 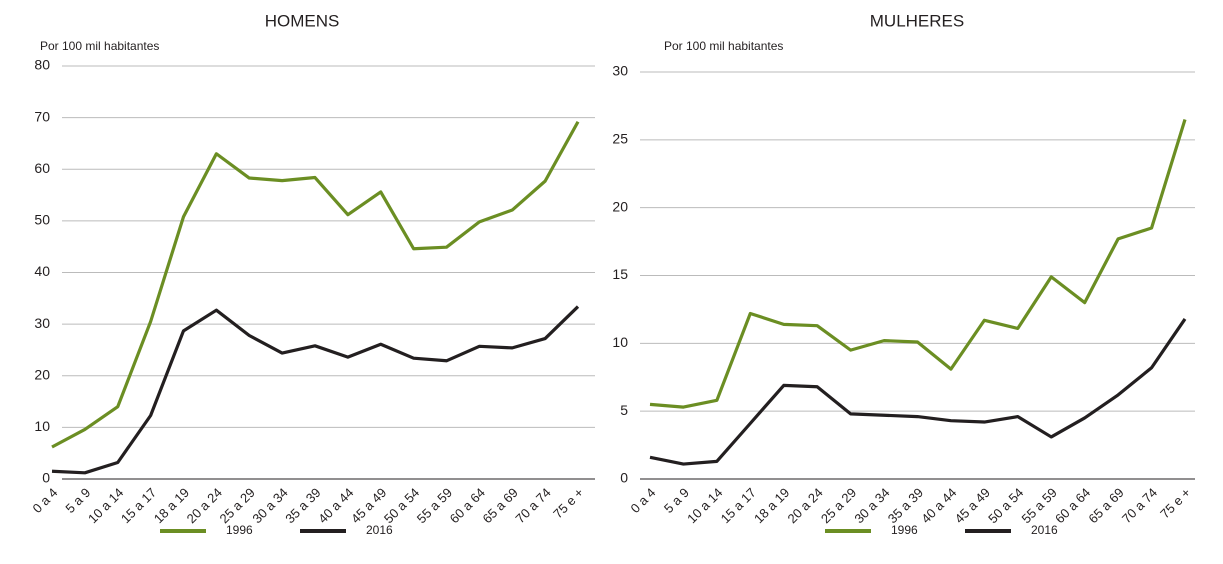 What do you see at coordinates (302, 20) in the screenshot?
I see `chart-title: HOMENS` at bounding box center [302, 20].